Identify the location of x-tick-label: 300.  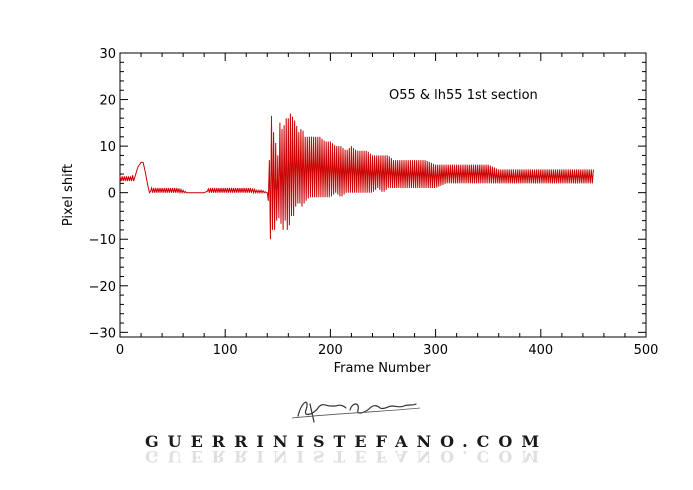
(435, 350).